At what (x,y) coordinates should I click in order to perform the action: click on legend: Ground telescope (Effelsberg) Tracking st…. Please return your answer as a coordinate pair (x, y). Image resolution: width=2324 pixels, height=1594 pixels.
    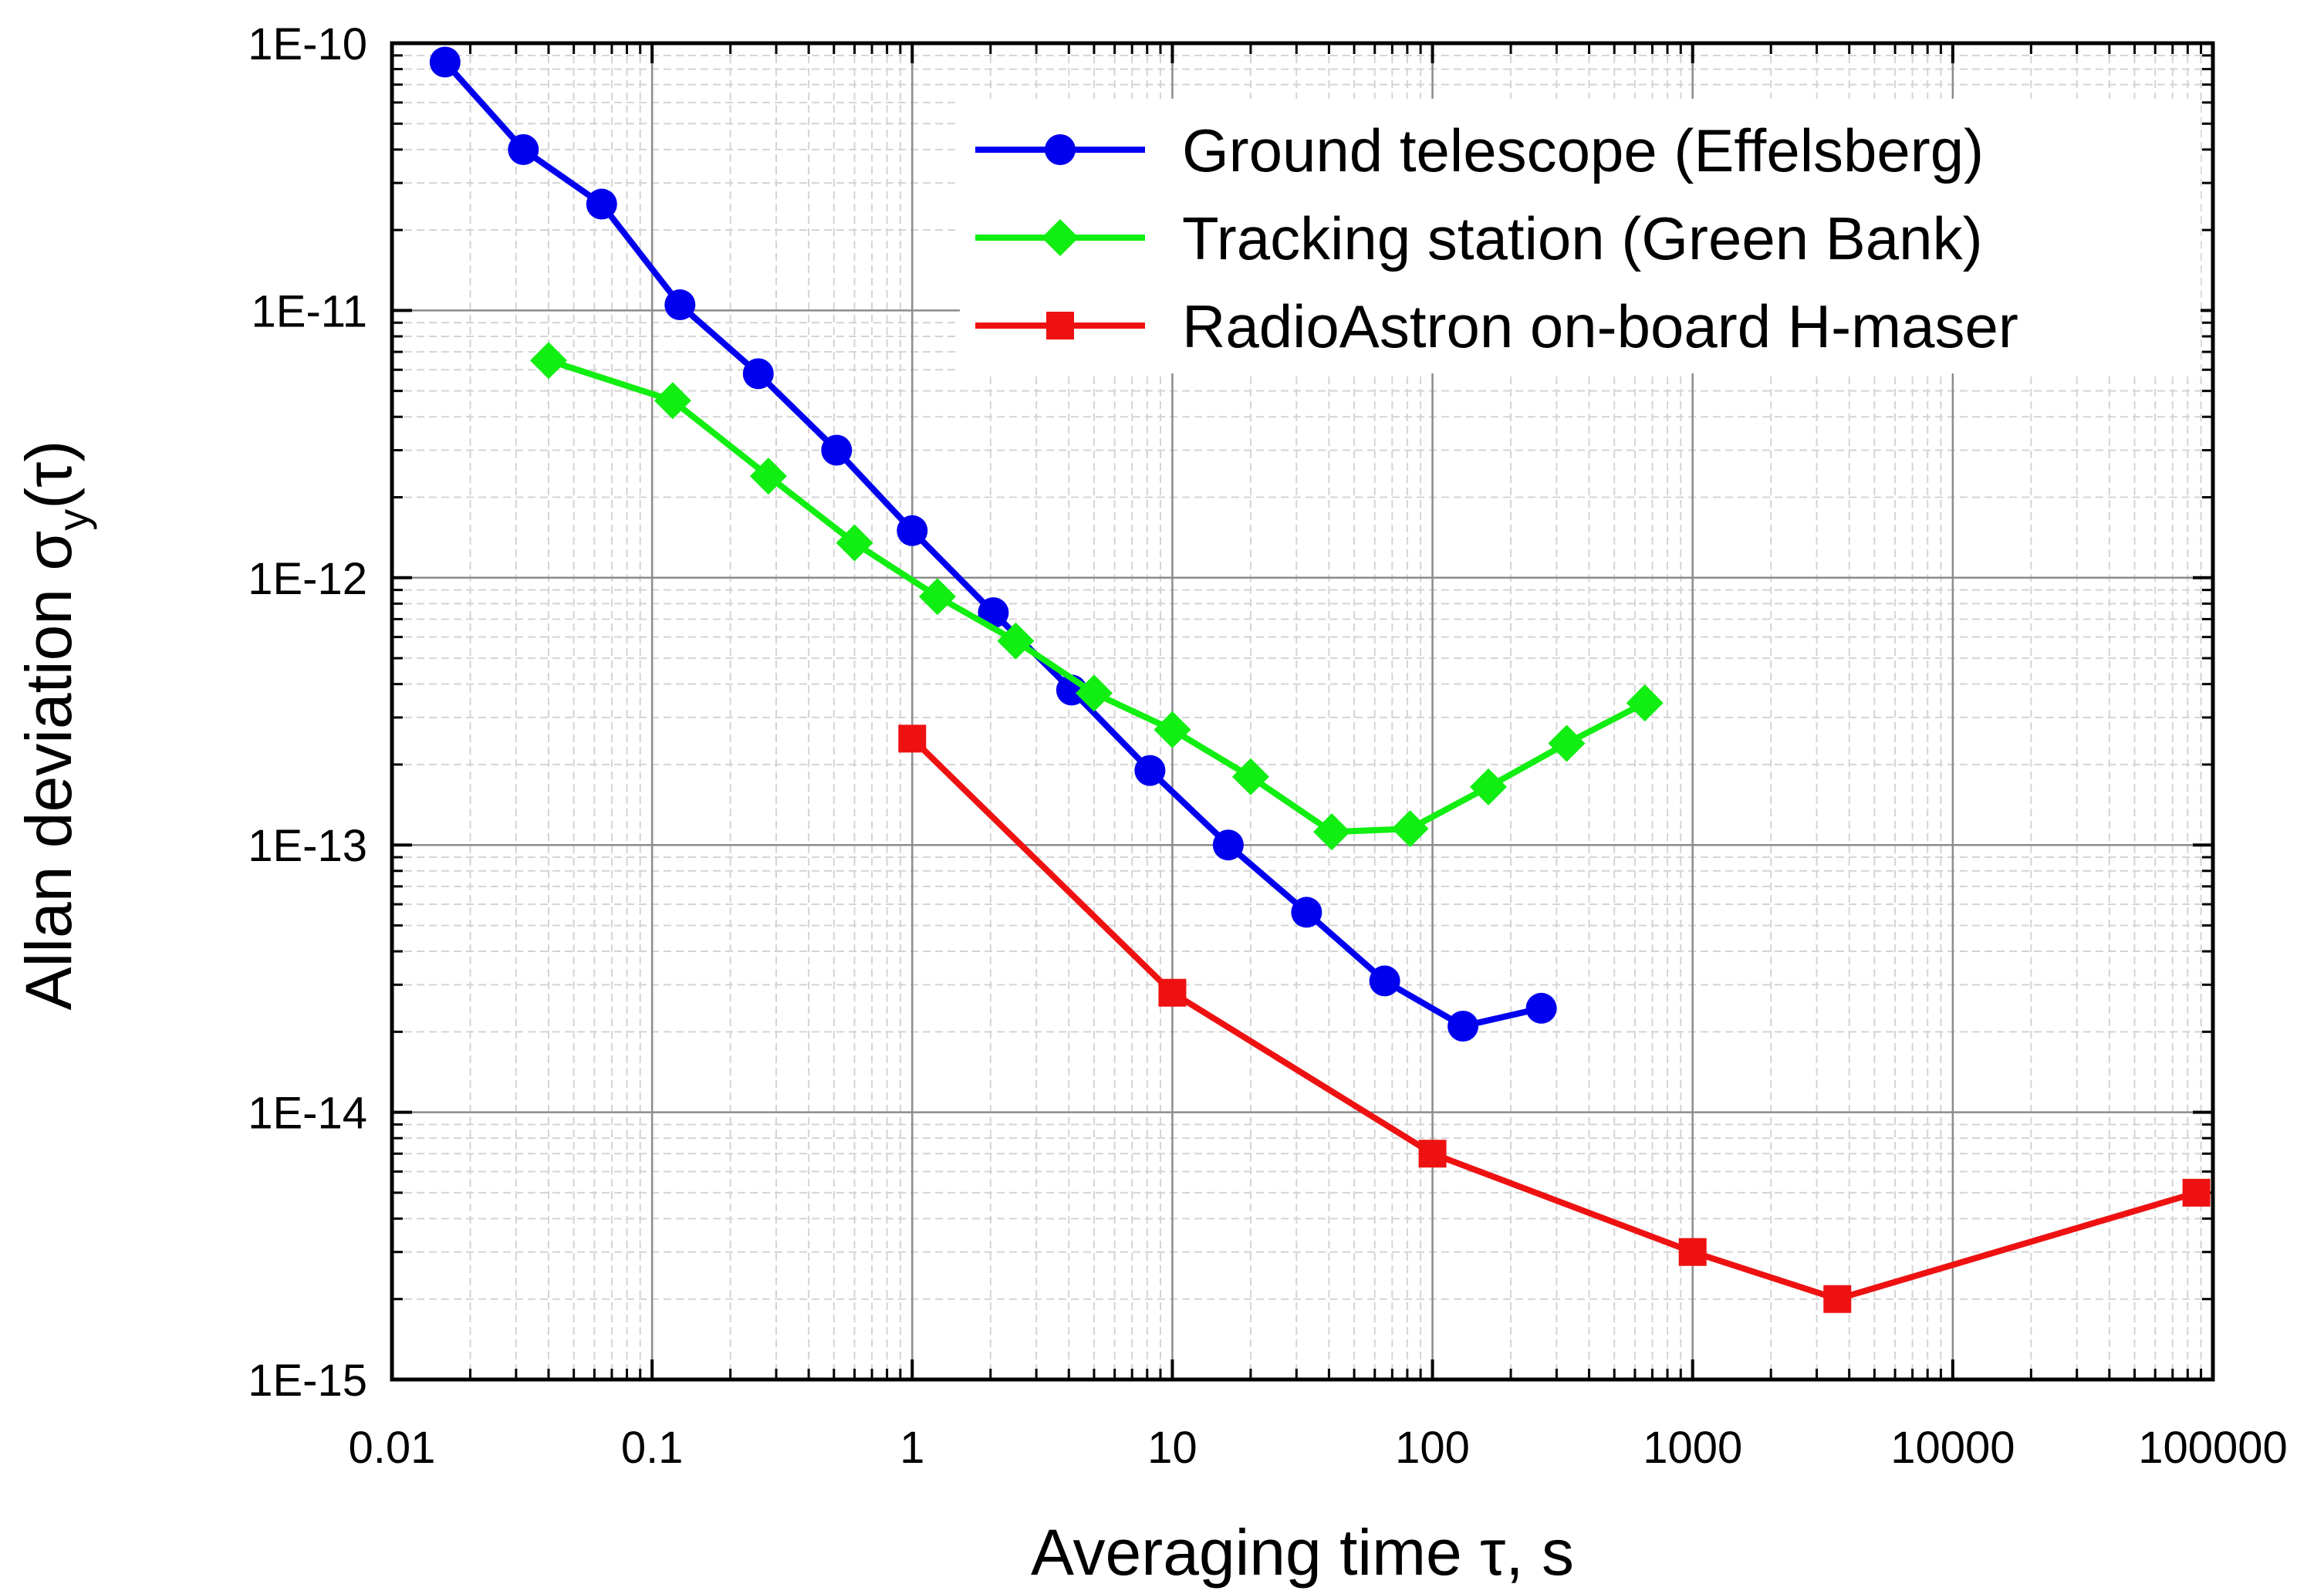
    Looking at the image, I should click on (1580, 236).